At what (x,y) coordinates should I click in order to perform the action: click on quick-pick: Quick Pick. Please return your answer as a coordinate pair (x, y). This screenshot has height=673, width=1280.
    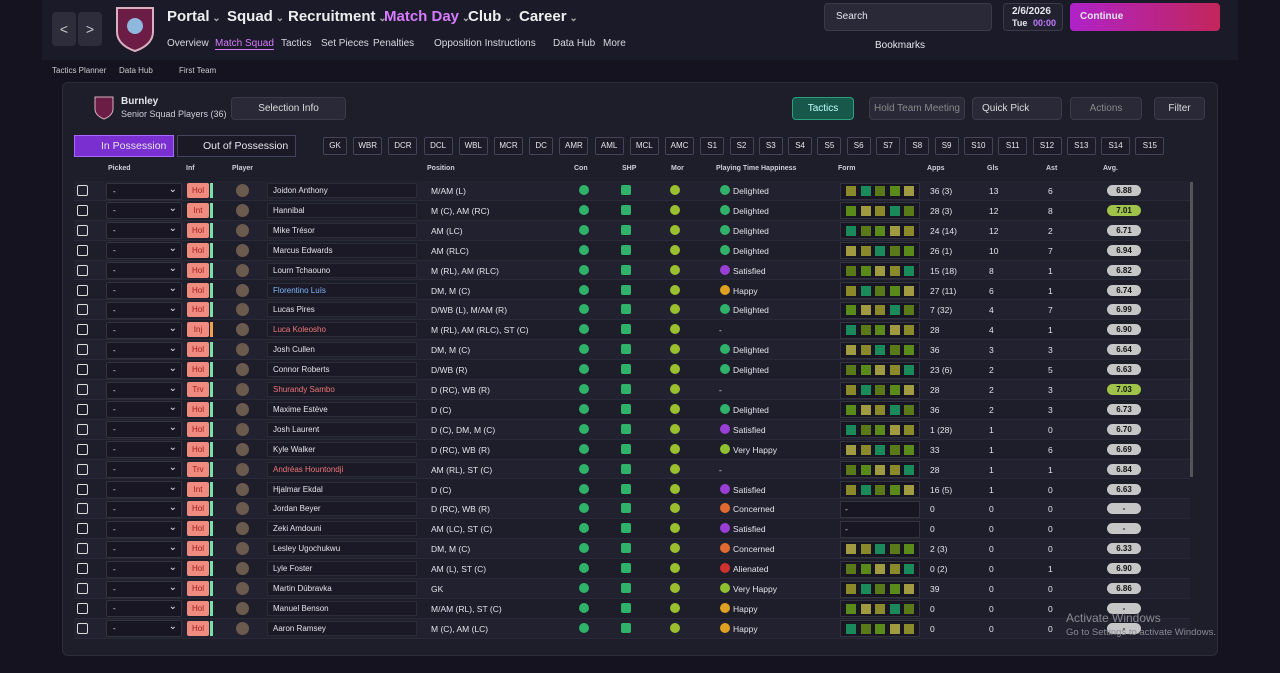
    Looking at the image, I should click on (1017, 108).